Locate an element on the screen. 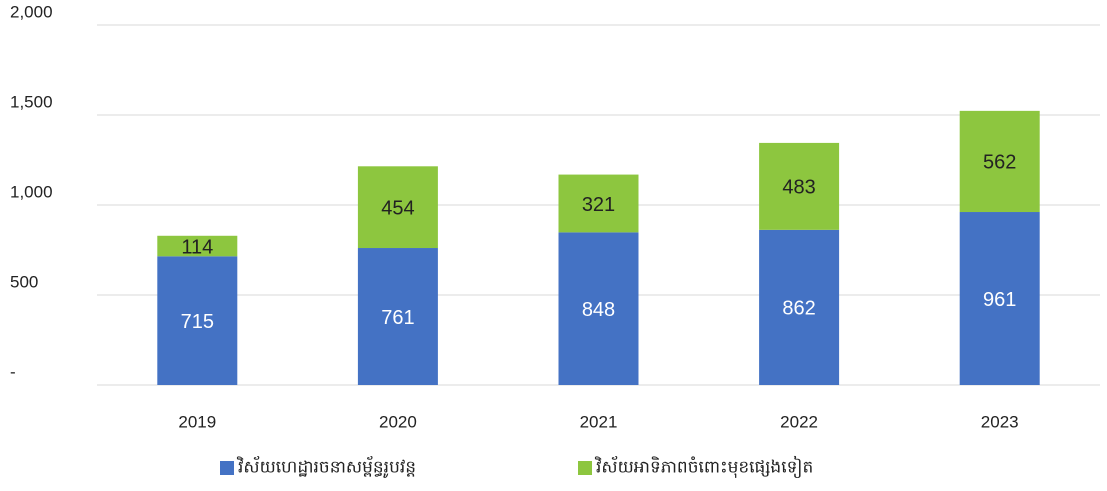 This screenshot has height=491, width=1107. data-label: 862 is located at coordinates (798, 309).